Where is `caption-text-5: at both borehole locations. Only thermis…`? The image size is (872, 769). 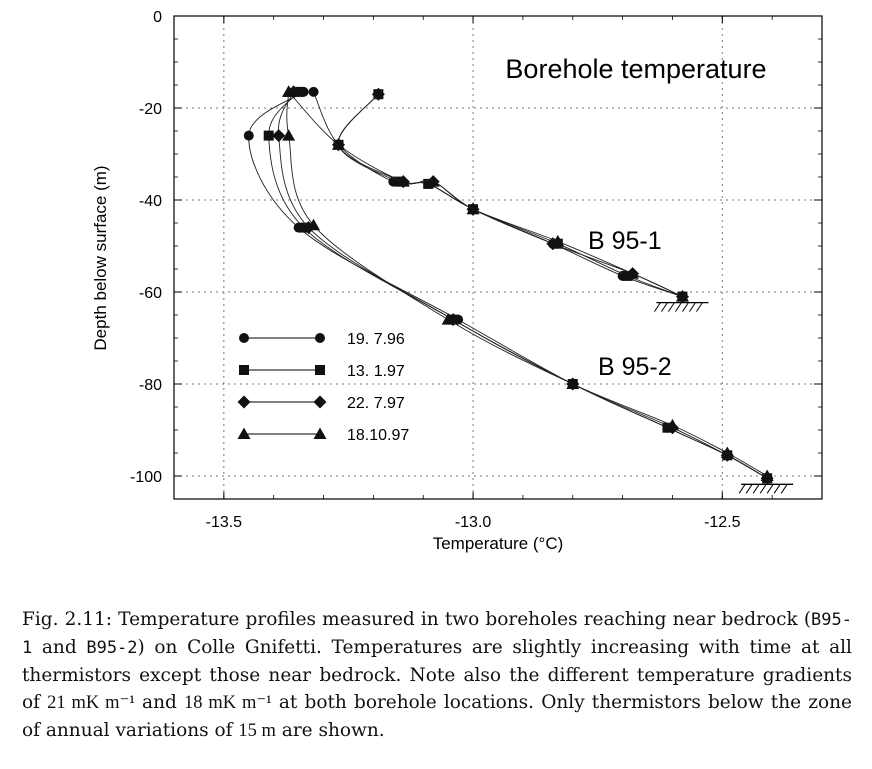 caption-text-5: at both borehole locations. Only thermis… is located at coordinates (437, 716).